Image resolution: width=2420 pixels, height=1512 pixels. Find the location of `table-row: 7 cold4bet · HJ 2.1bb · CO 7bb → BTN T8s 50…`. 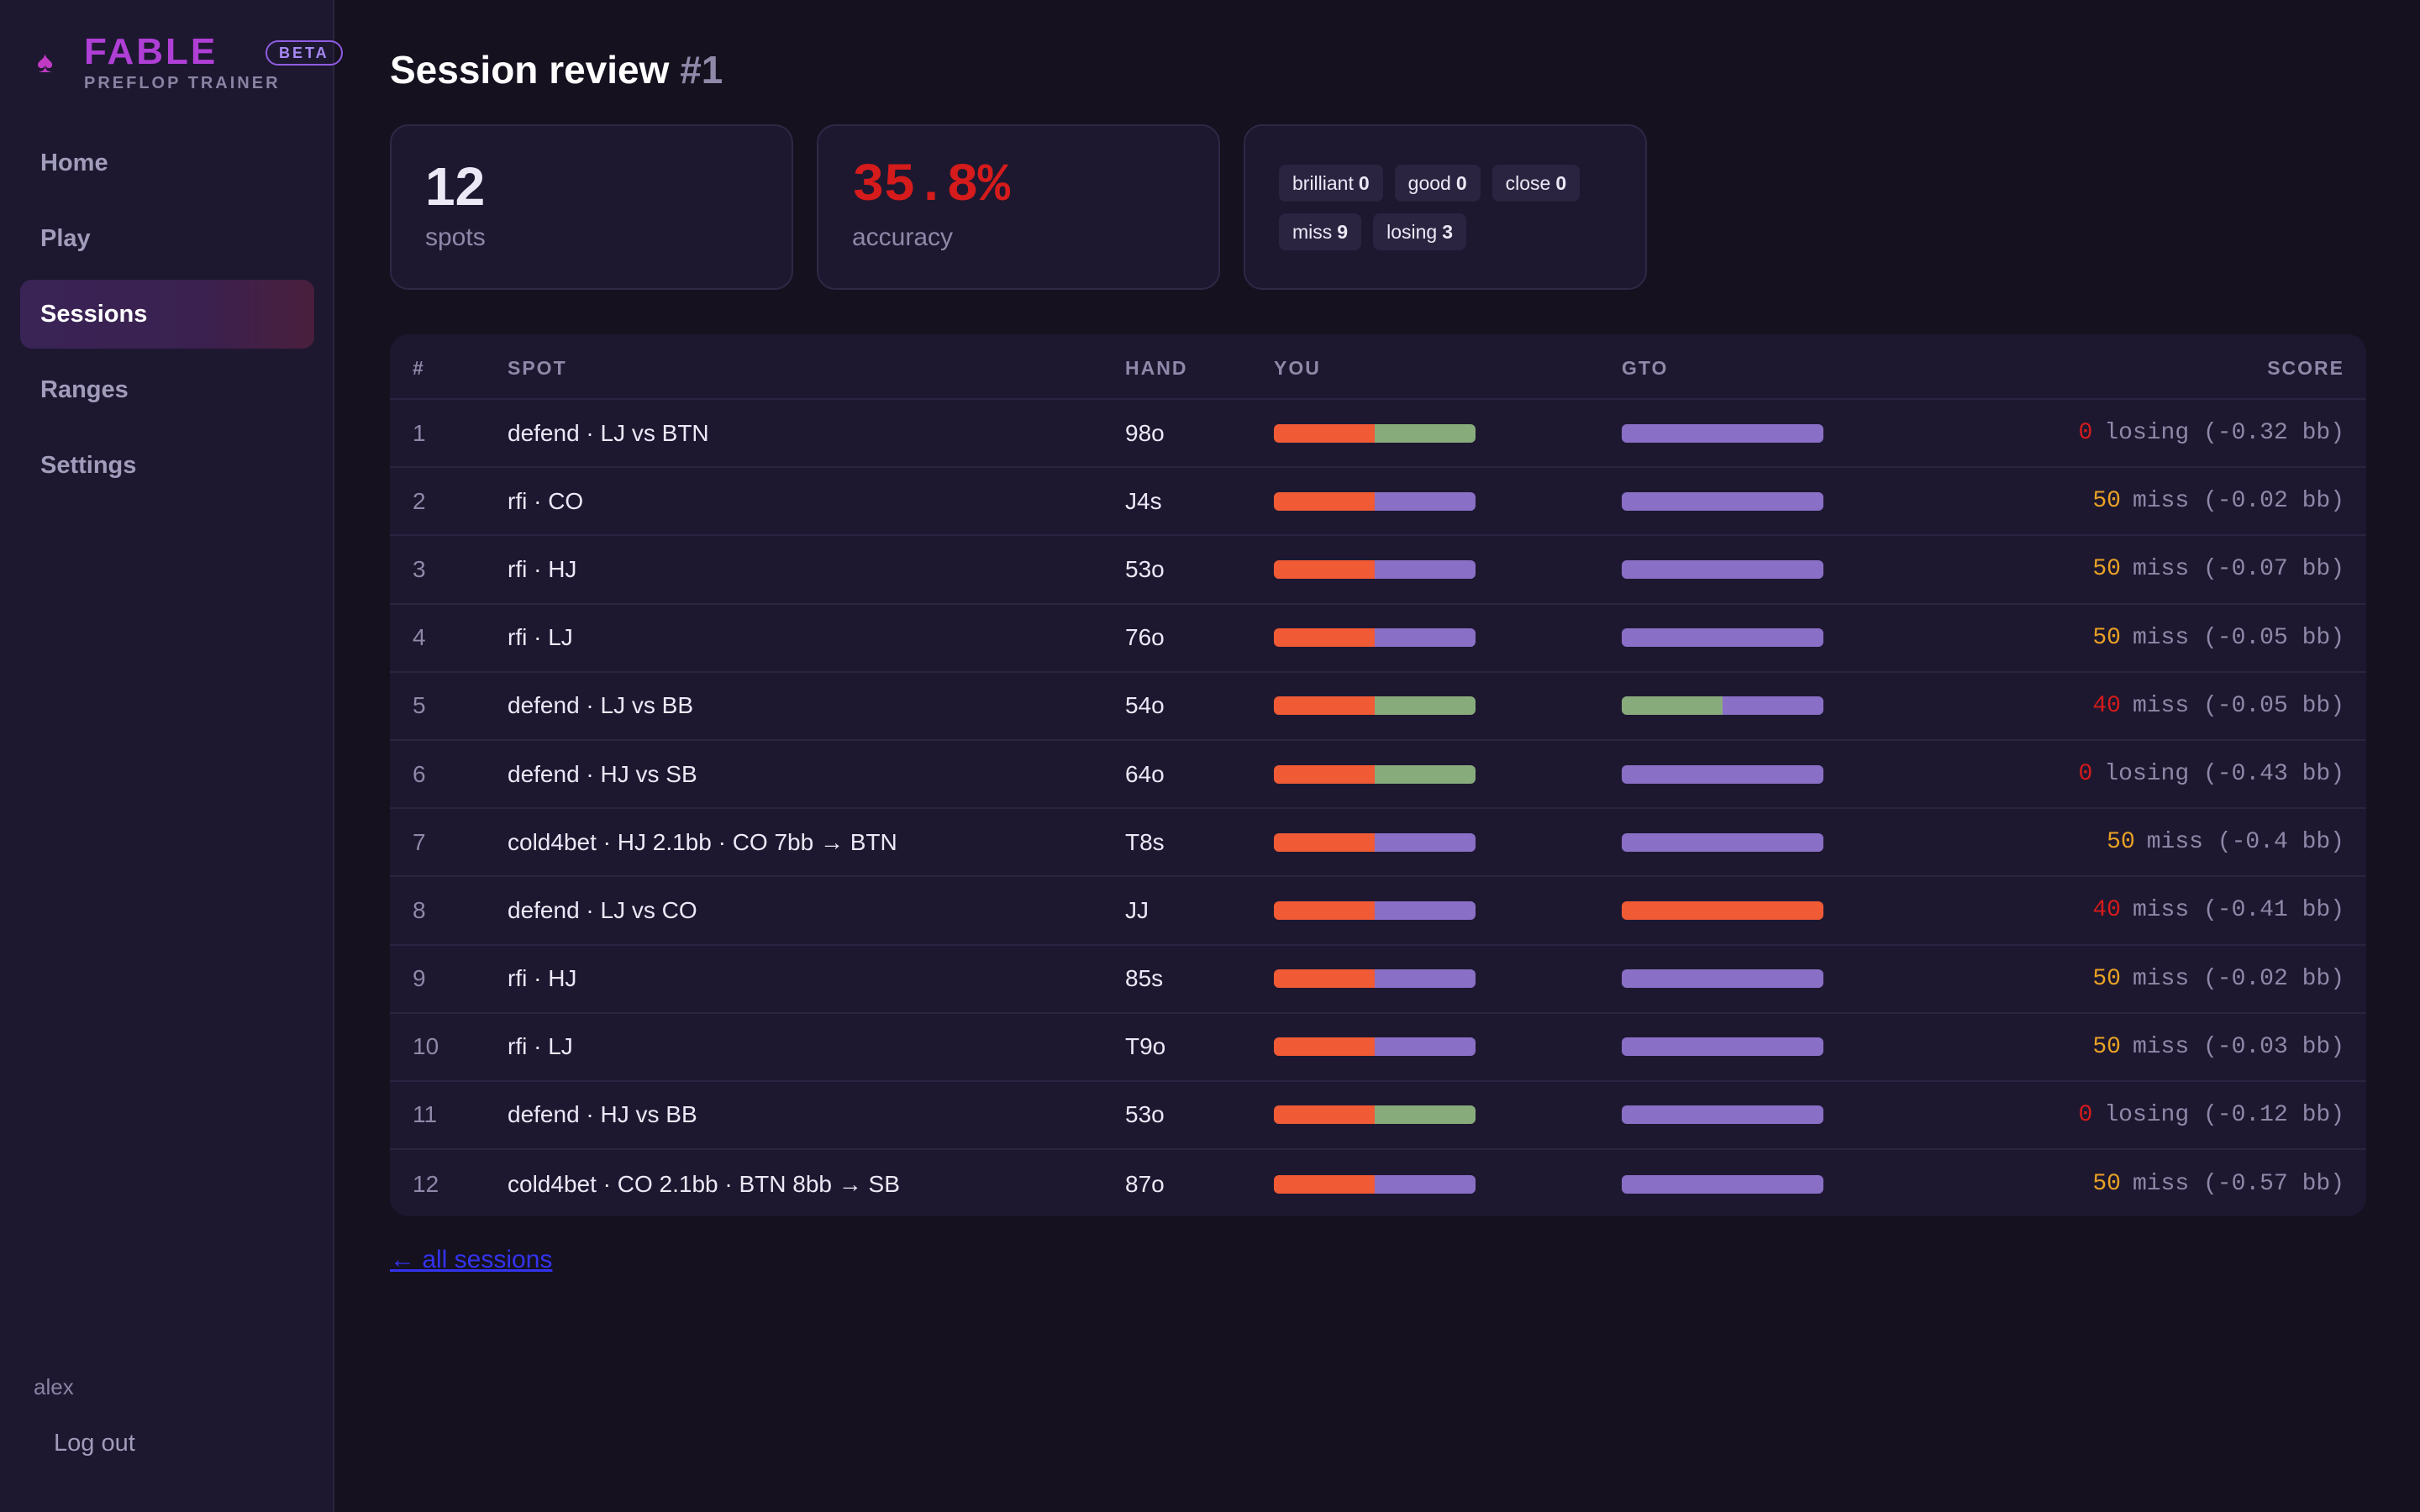

table-row: 7 cold4bet · HJ 2.1bb · CO 7bb → BTN T8s 50… is located at coordinates (1378, 843).